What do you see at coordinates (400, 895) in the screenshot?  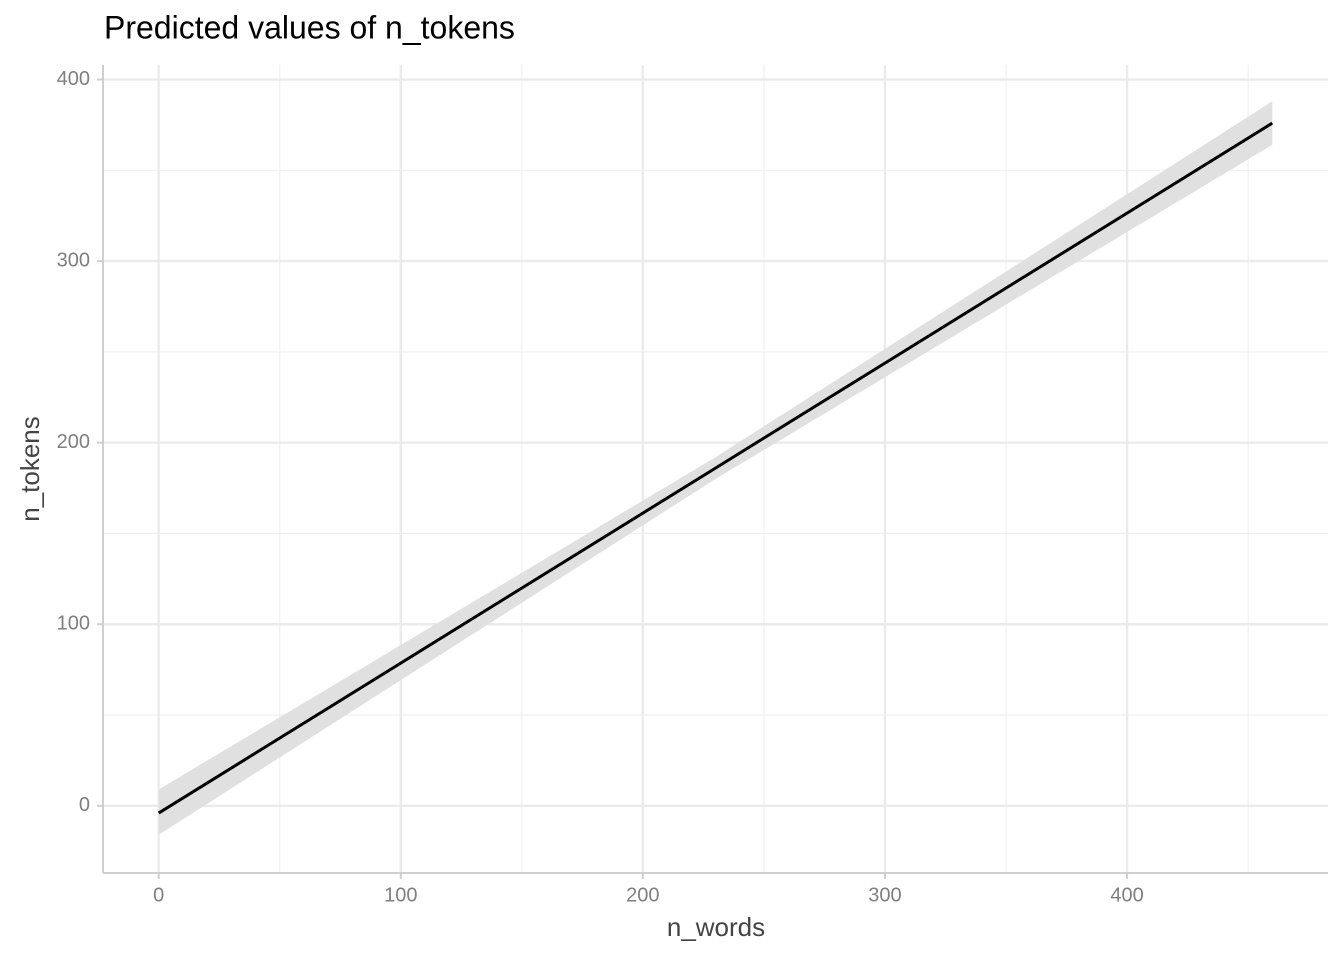 I see `x-tick-label: 100` at bounding box center [400, 895].